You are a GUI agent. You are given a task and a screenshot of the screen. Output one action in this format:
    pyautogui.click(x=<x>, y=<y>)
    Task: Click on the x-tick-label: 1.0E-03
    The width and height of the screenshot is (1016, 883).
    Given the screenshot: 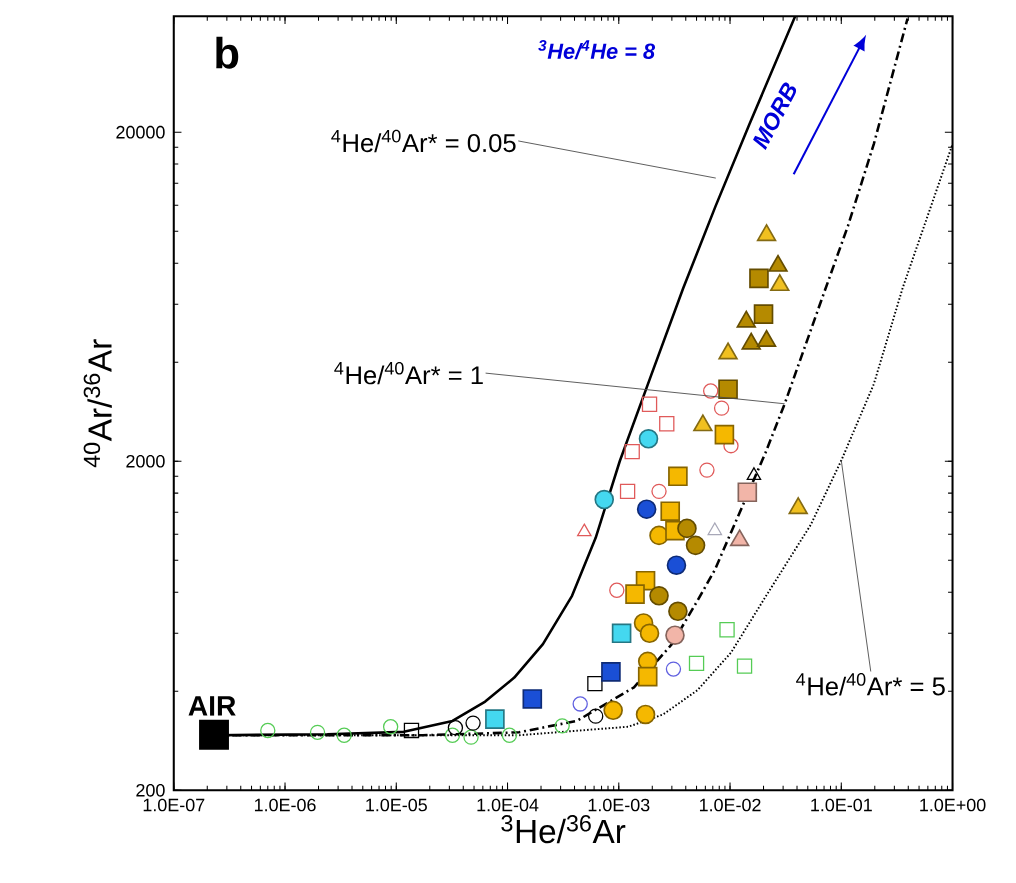 What is the action you would take?
    pyautogui.click(x=619, y=805)
    